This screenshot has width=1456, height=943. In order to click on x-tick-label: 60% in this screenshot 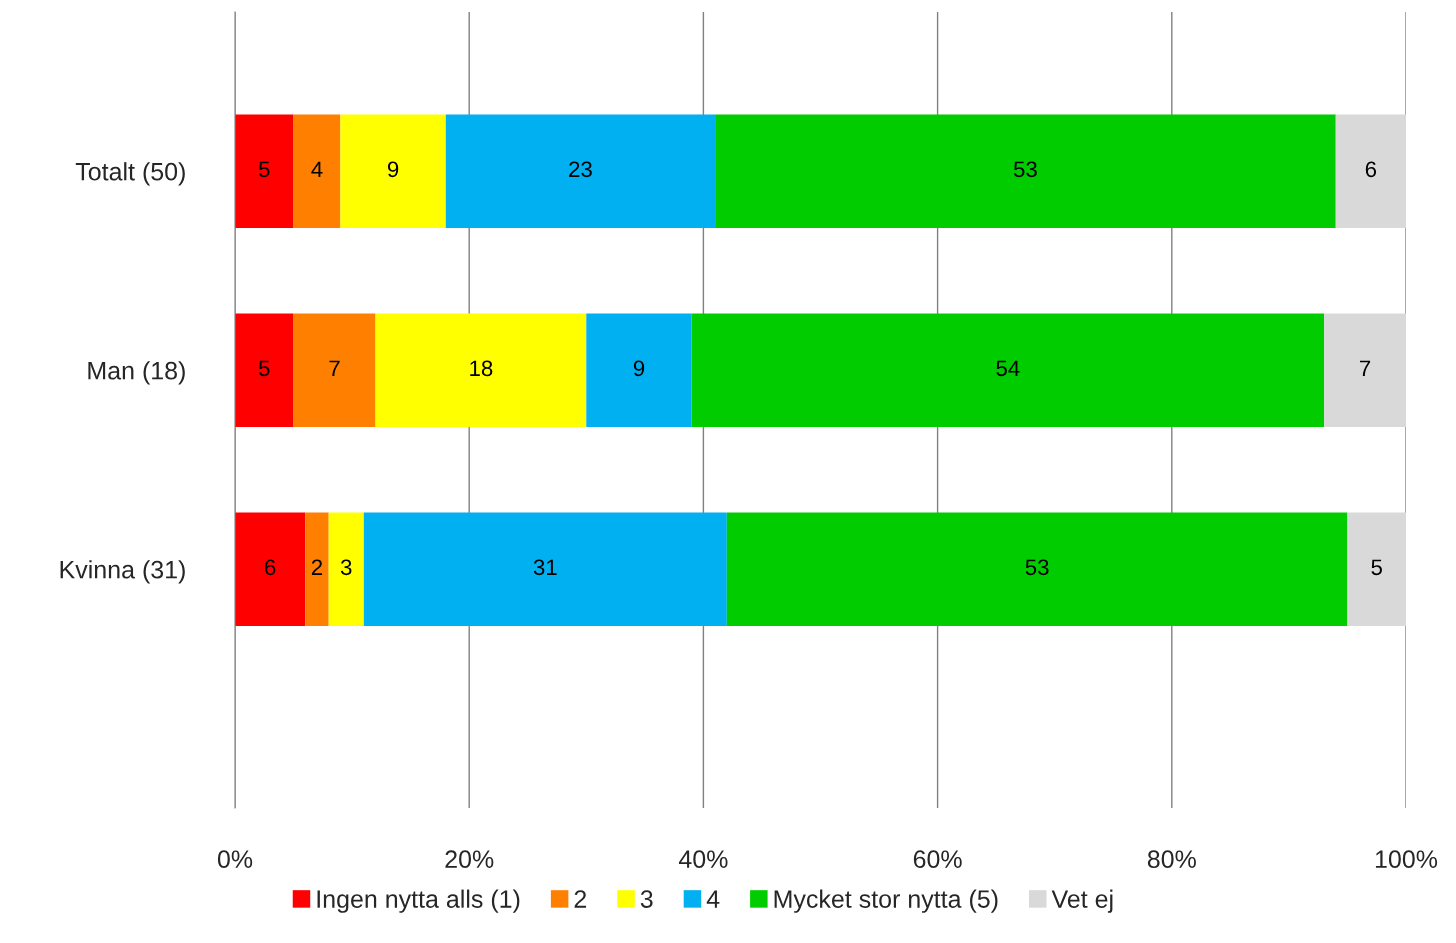, I will do `click(937, 859)`.